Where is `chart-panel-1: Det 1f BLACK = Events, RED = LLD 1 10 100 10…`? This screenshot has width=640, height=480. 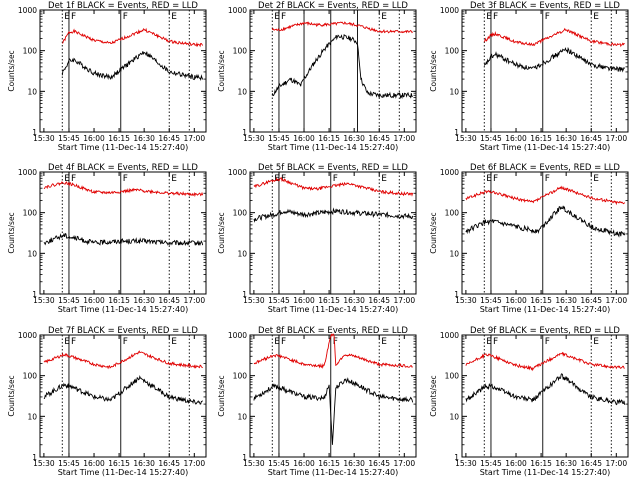
chart-panel-1: Det 1f BLACK = Events, RED = LLD 1 10 100 10… is located at coordinates (107, 76).